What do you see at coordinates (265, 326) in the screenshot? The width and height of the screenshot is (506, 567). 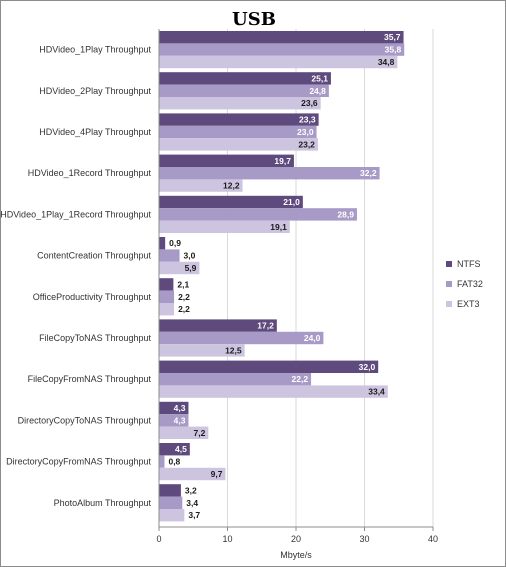 I see `data-label: 17,2` at bounding box center [265, 326].